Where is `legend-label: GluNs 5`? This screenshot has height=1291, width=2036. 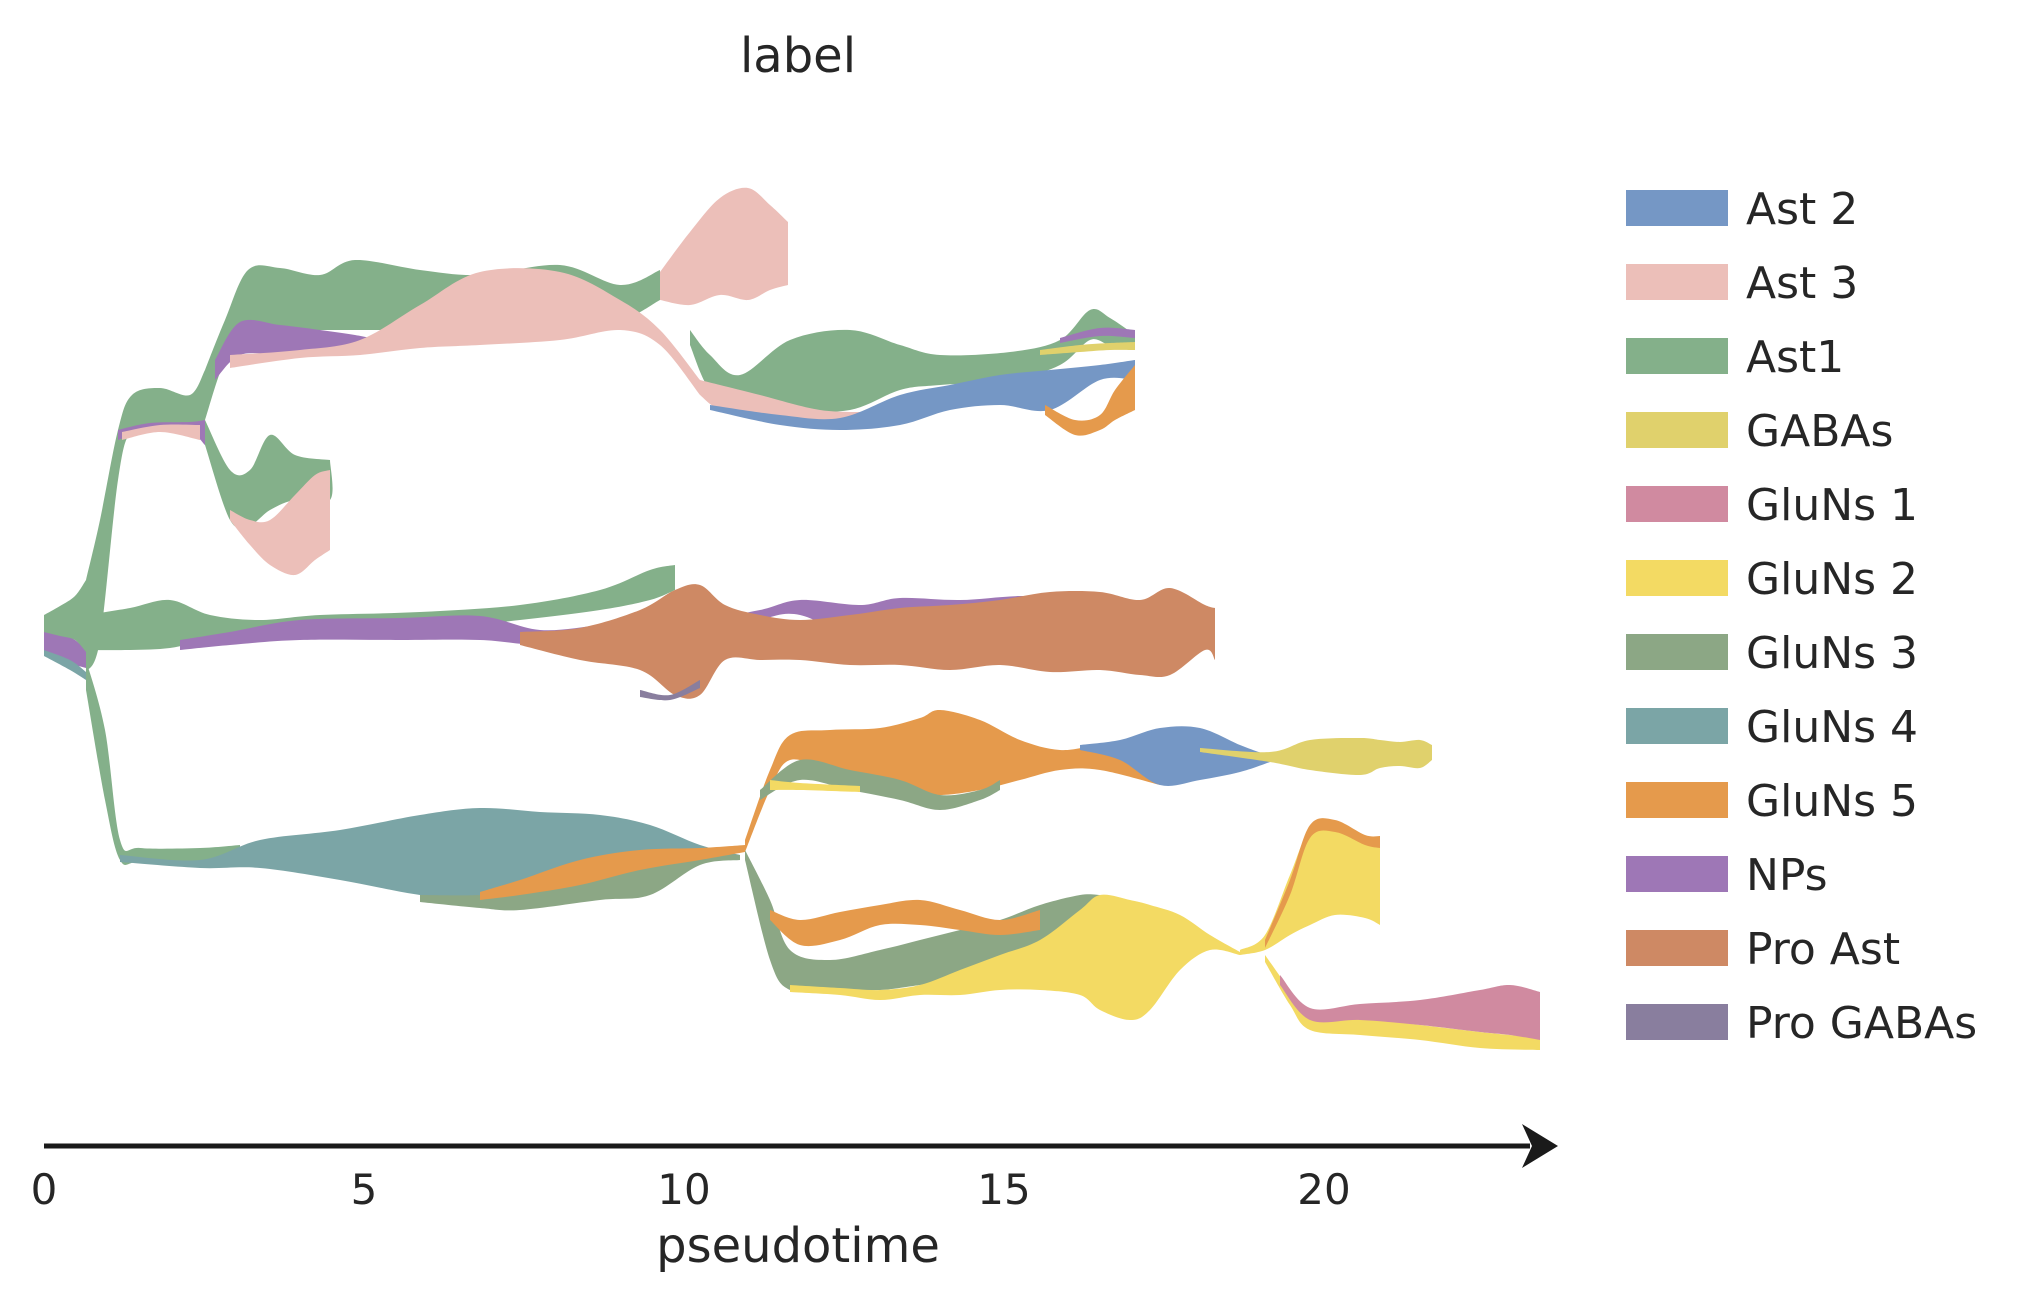 legend-label: GluNs 5 is located at coordinates (1832, 801).